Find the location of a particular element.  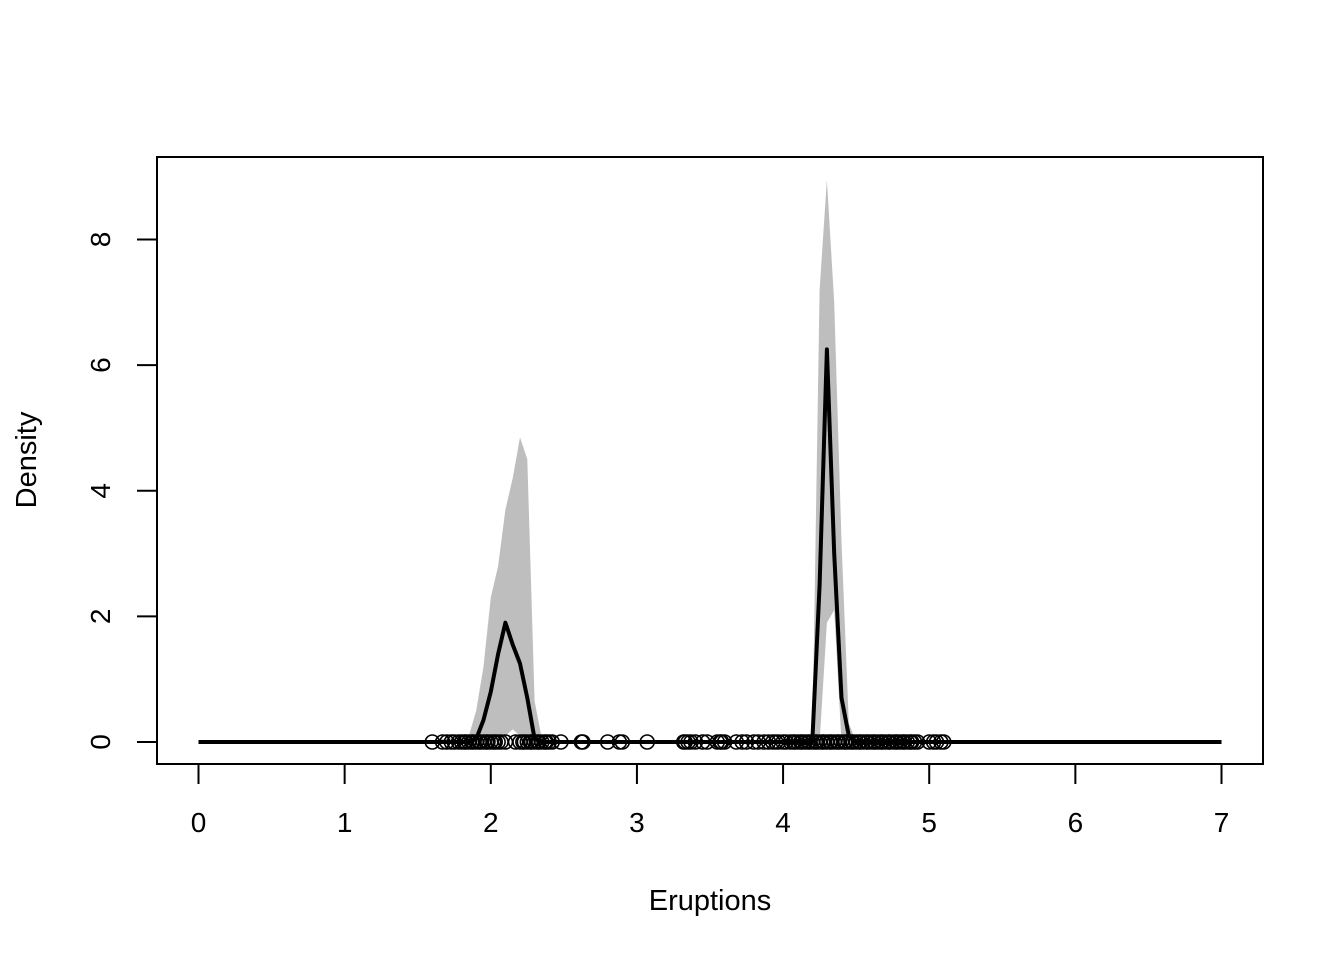

x-tick-label: 4 is located at coordinates (783, 822).